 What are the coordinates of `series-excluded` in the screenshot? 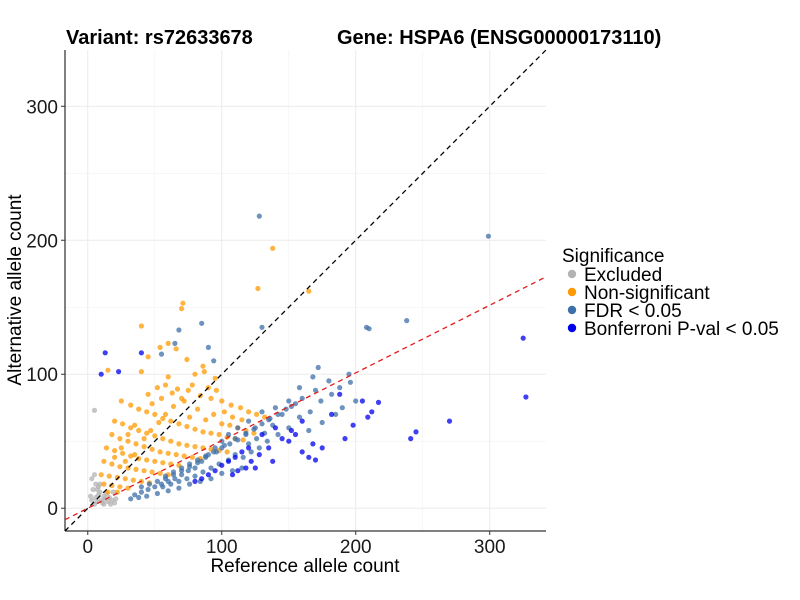 It's located at (103, 457).